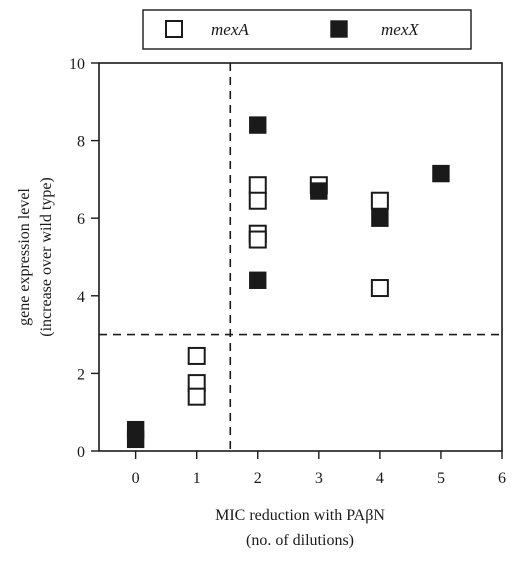 The width and height of the screenshot is (513, 561). I want to click on x-axis-title-line-2: (no. of dilutions), so click(300, 540).